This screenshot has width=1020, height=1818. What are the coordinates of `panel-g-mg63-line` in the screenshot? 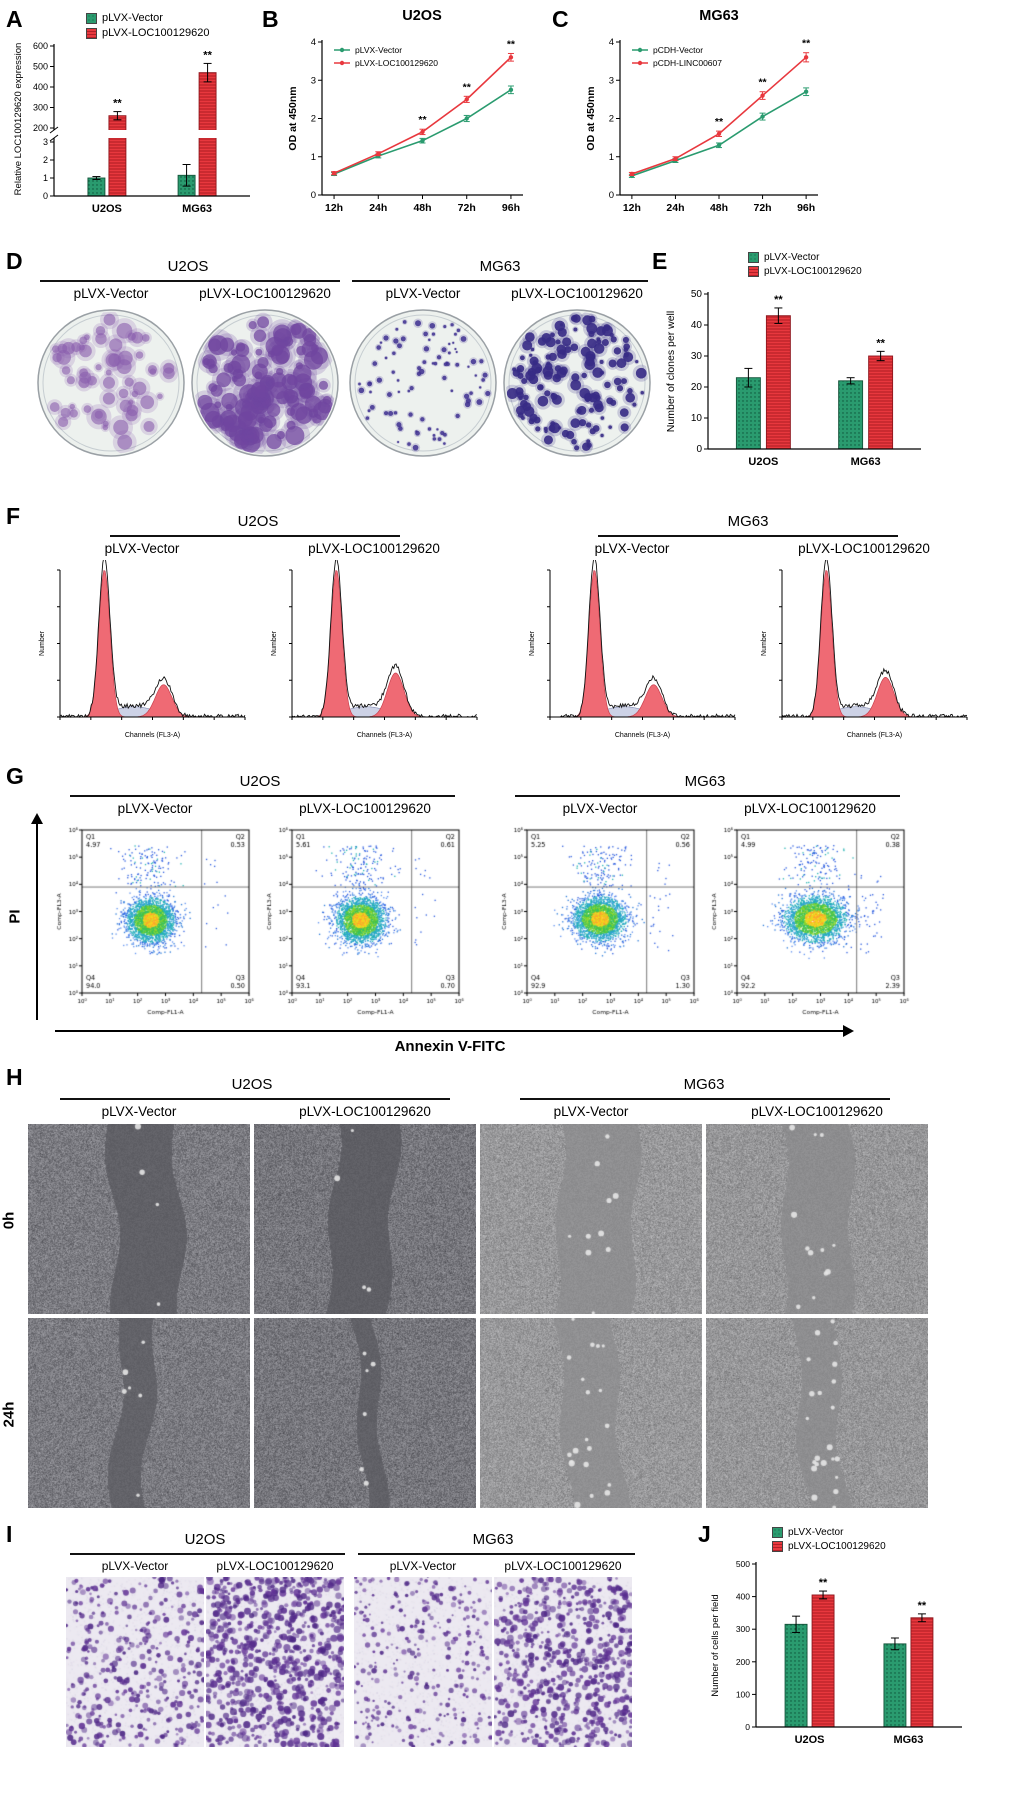 It's located at (707, 796).